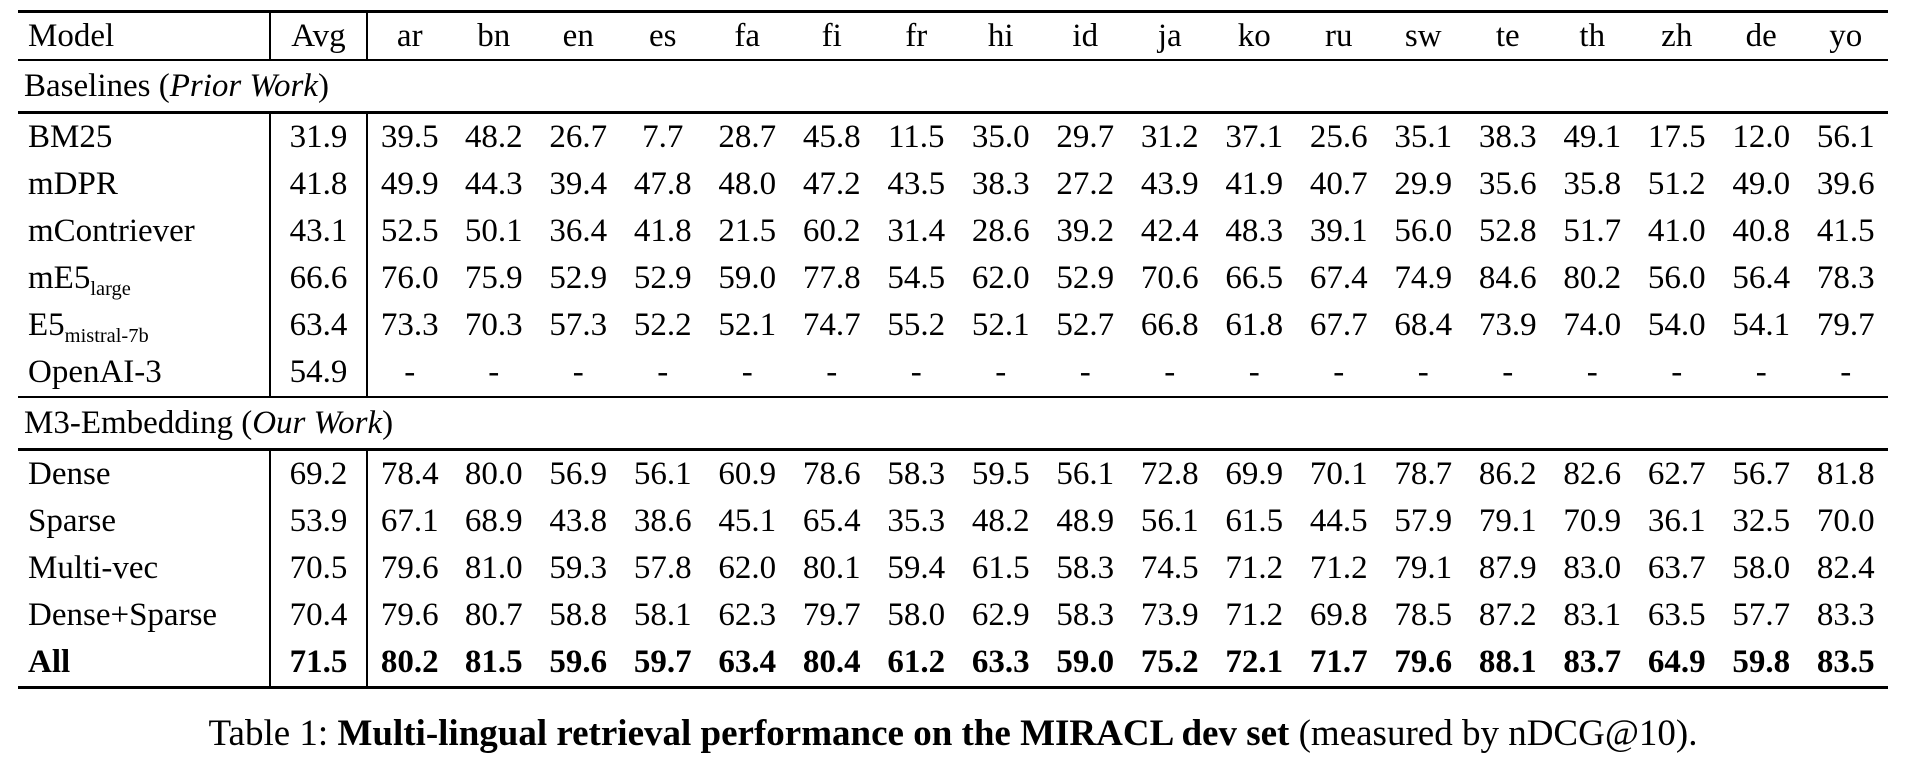  What do you see at coordinates (493, 137) in the screenshot?
I see `value-cell-bn: 48.2` at bounding box center [493, 137].